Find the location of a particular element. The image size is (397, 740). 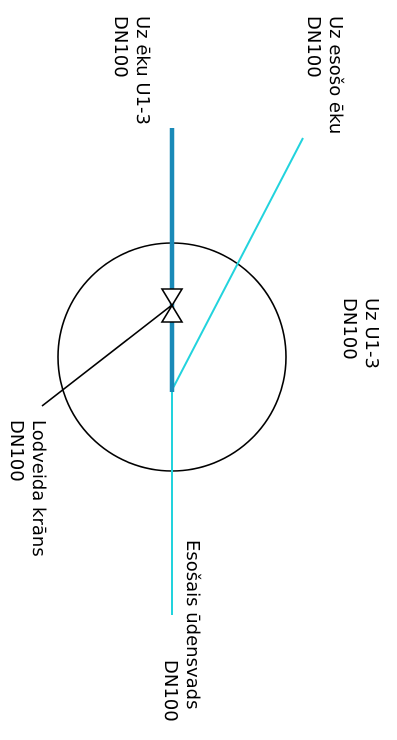

label-existing-building-line1: Uz esošo ēku is located at coordinates (335, 75).